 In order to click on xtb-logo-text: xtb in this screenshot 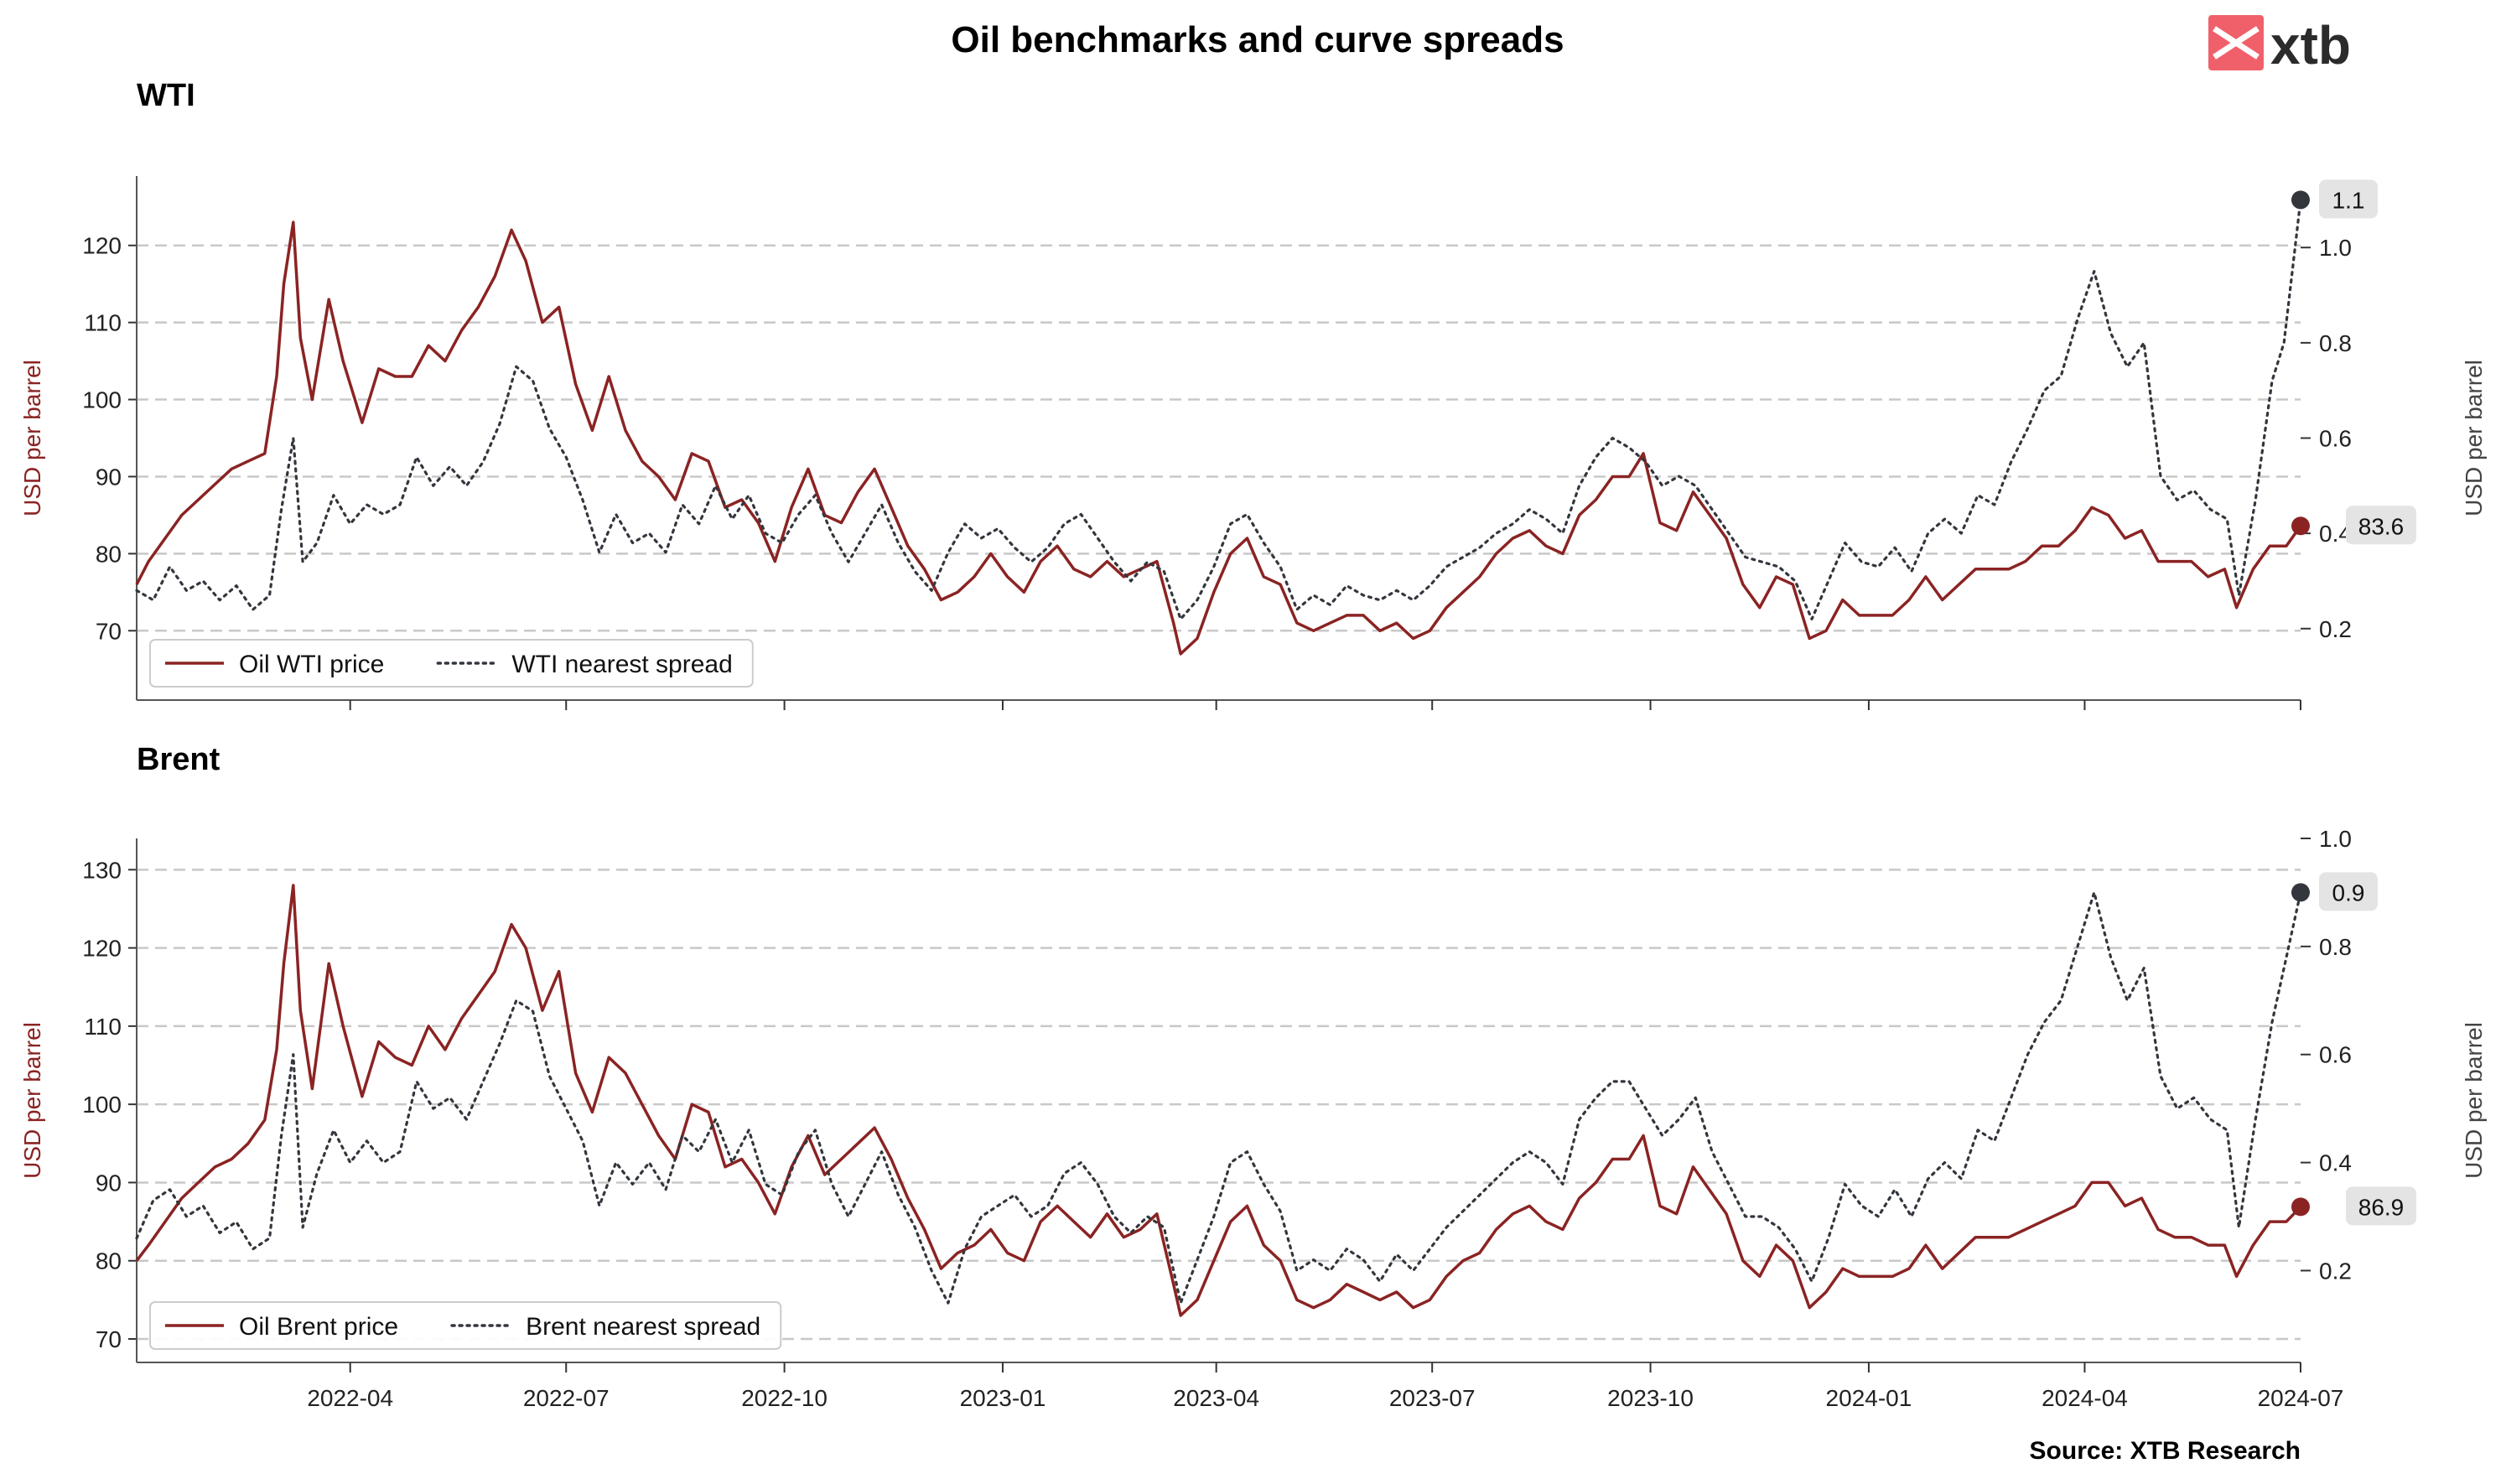, I will do `click(2310, 45)`.